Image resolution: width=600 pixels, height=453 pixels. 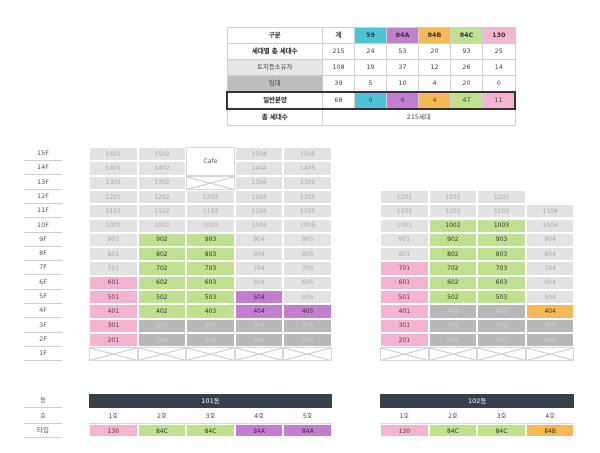 What do you see at coordinates (307, 254) in the screenshot?
I see `unit-cell: 805` at bounding box center [307, 254].